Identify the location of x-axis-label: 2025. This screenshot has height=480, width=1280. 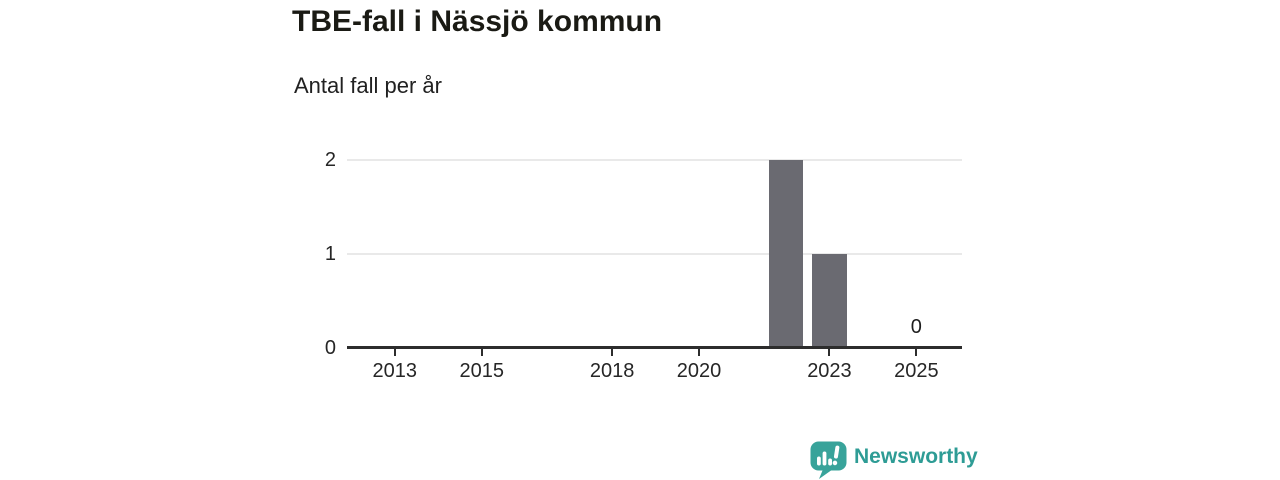
(916, 371).